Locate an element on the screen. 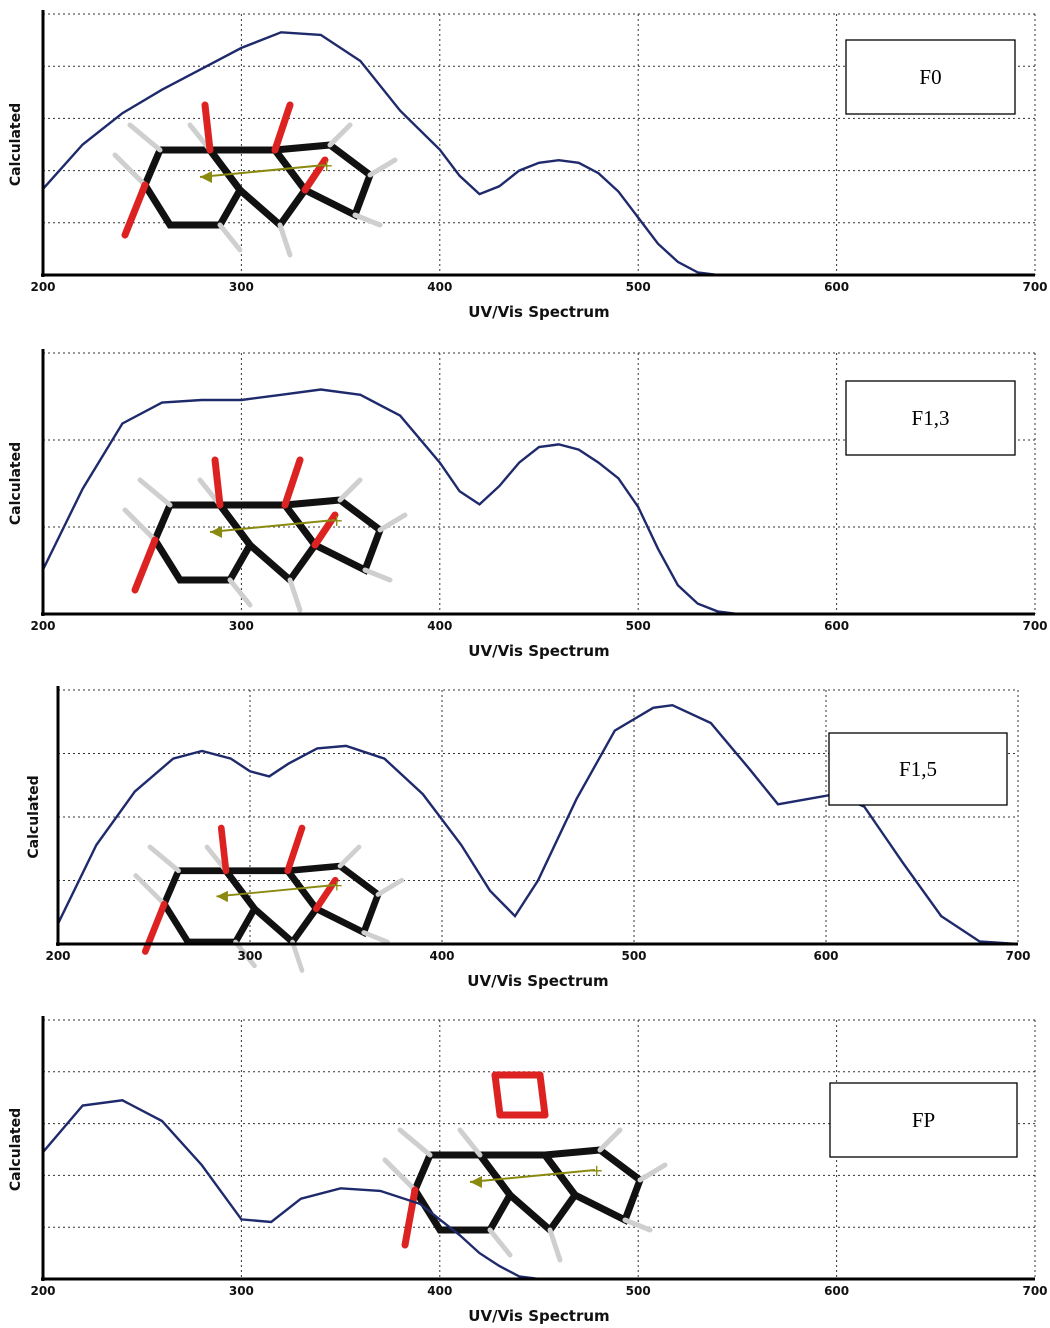 This screenshot has height=1328, width=1050. legend-label: F1,5 is located at coordinates (918, 769).